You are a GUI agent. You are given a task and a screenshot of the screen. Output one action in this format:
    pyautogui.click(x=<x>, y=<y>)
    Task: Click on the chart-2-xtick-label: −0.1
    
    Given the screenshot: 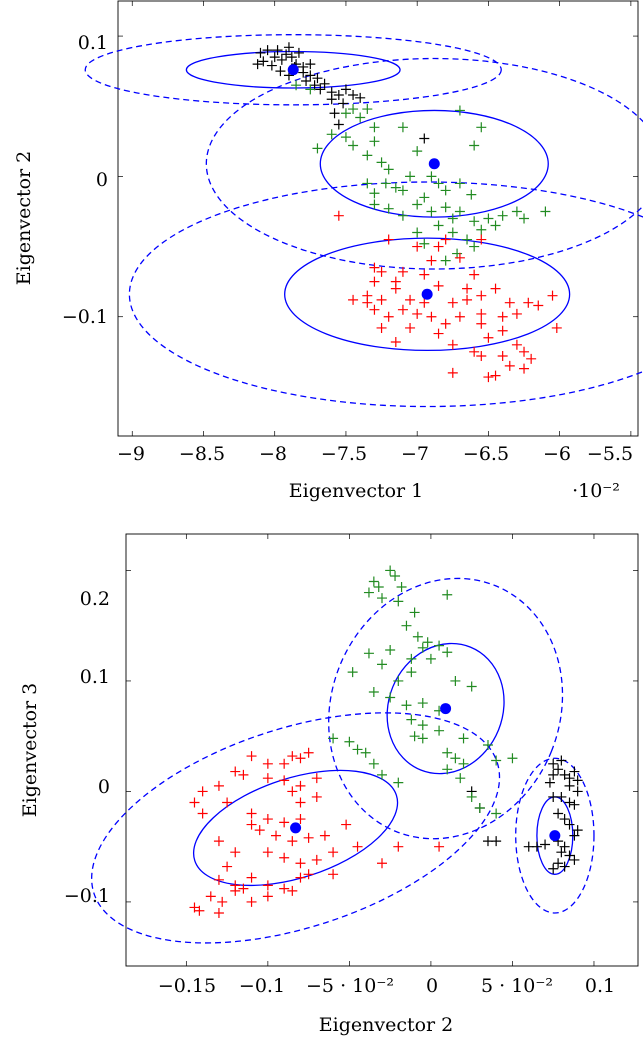 What is the action you would take?
    pyautogui.click(x=262, y=986)
    